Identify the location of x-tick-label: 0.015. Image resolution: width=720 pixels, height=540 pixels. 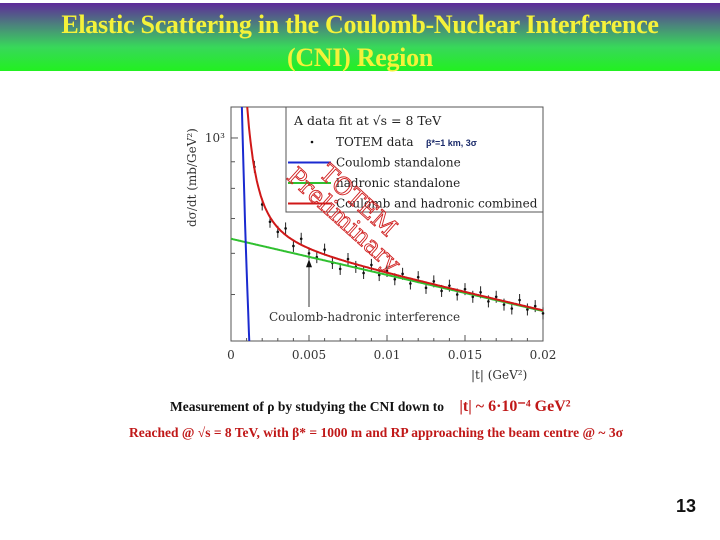
(465, 355).